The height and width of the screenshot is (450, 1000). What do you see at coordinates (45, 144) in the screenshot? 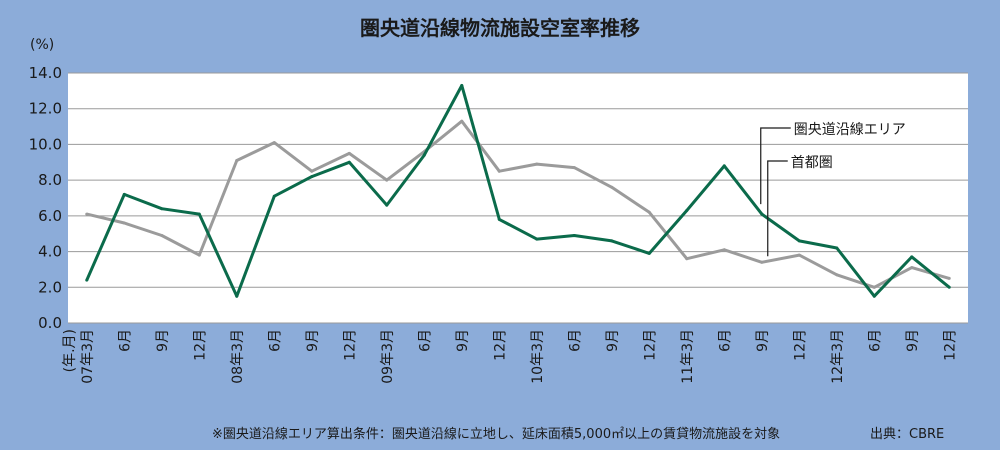
I see `y-tick-label: 10.0` at bounding box center [45, 144].